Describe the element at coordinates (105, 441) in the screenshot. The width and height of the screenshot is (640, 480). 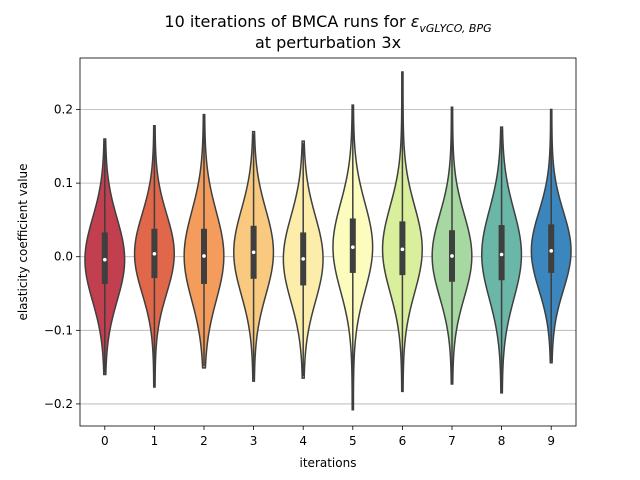
I see `x-tick-label: 0` at that location.